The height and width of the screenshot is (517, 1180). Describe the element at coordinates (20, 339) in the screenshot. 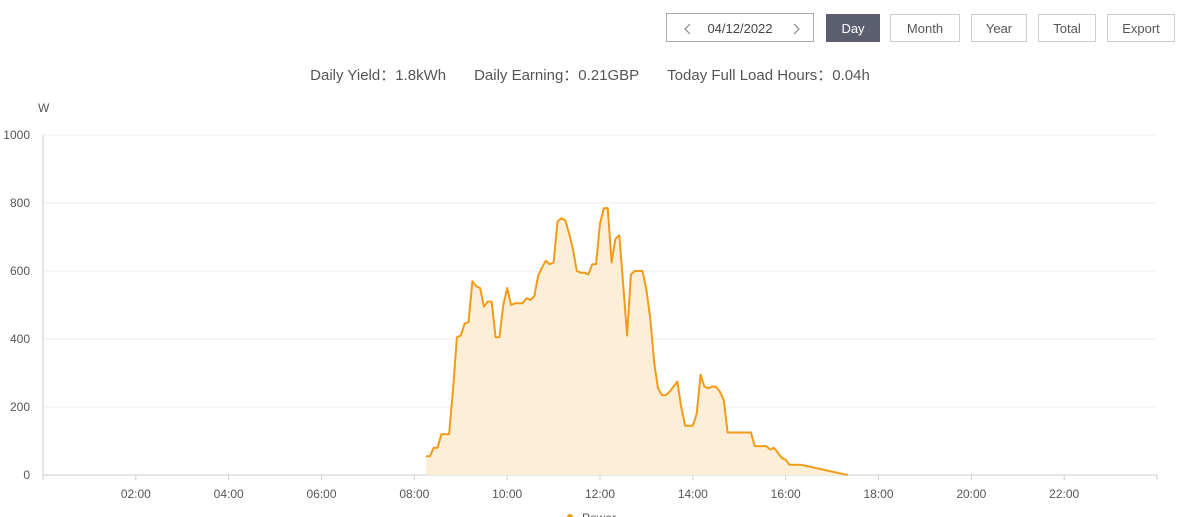

I see `y-tick-label: 400` at that location.